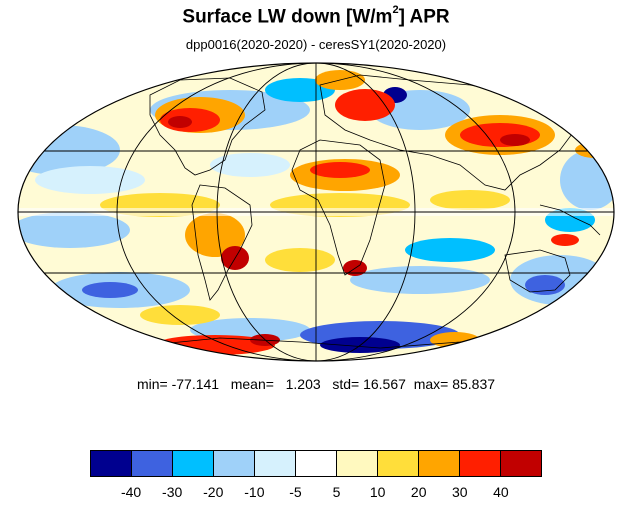  I want to click on title-superscript: 2, so click(395, 10).